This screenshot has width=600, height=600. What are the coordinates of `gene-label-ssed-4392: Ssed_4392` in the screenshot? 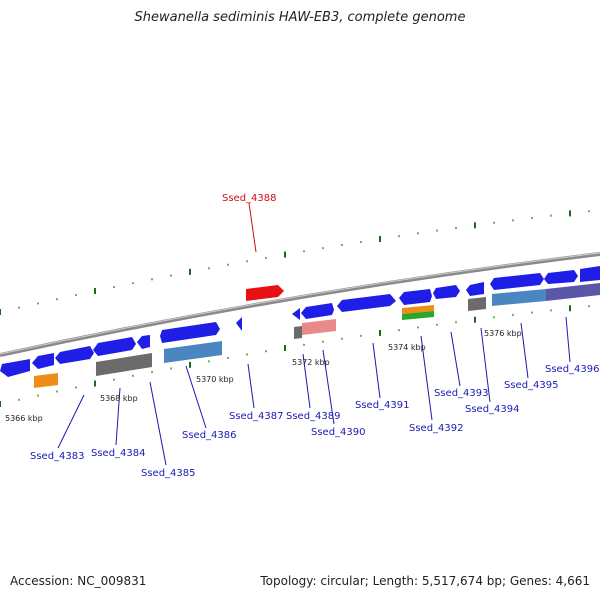 It's located at (436, 428).